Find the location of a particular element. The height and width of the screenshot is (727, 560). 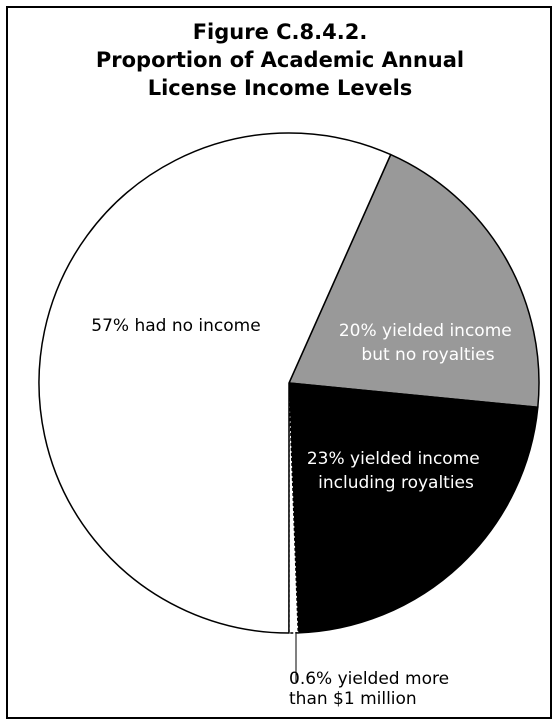

slice-label-over-million-line-2: than $1 million is located at coordinates (353, 699).